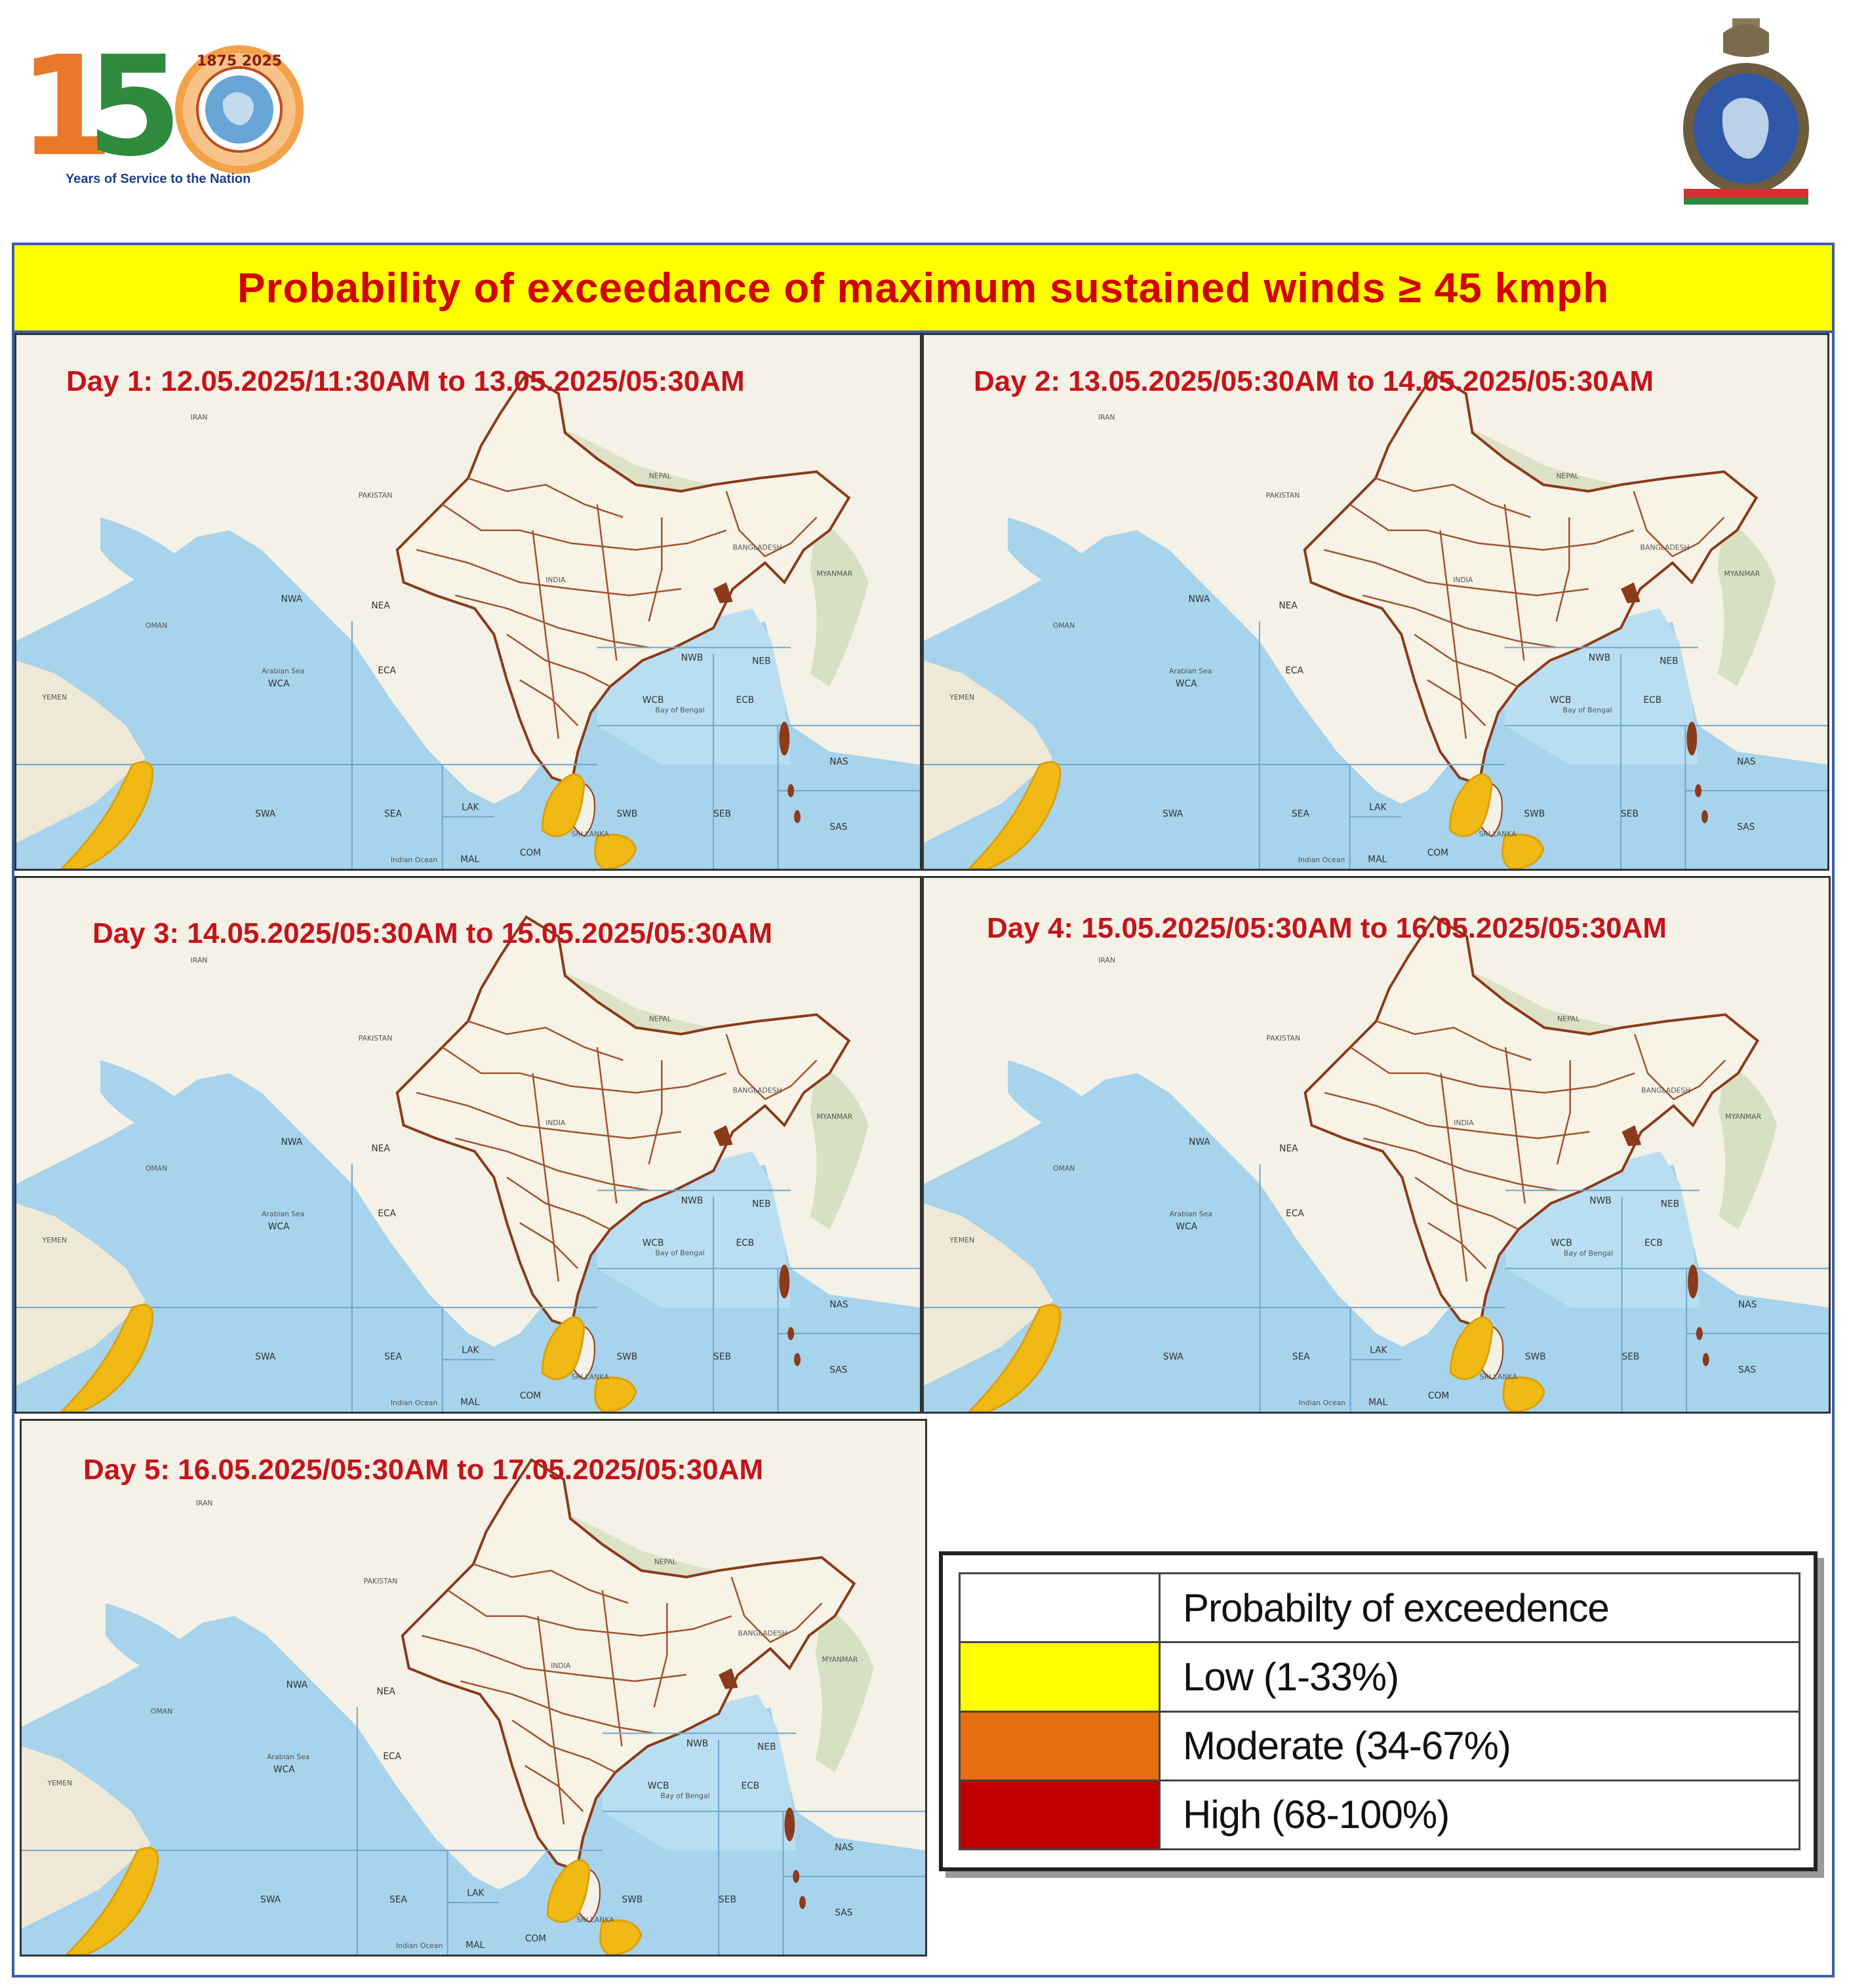  Describe the element at coordinates (1082, 558) in the screenshot. I see `persian-gulf` at that location.